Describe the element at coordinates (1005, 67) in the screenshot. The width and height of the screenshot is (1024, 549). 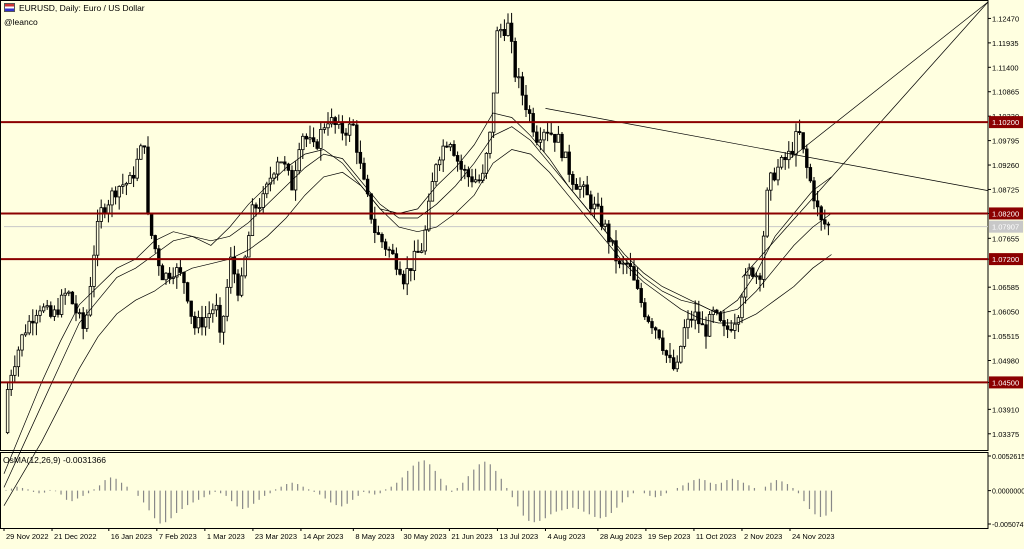
I see `y-tick-label: 1.11400` at that location.